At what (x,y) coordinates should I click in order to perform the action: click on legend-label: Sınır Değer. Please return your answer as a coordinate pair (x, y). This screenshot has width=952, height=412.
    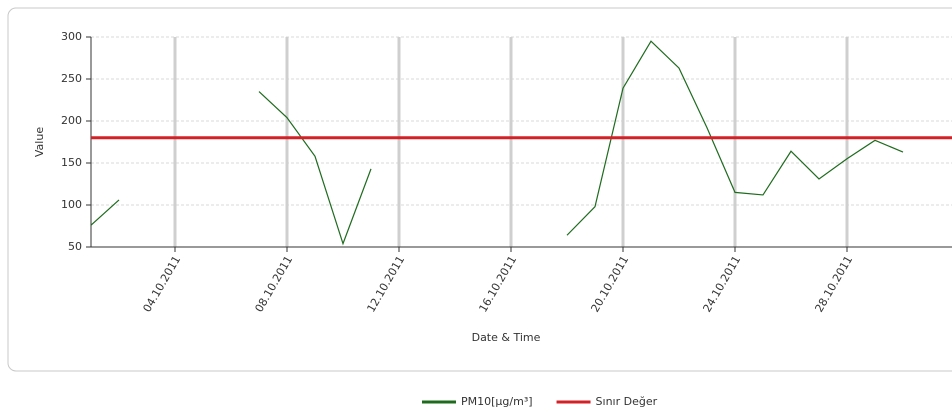
    Looking at the image, I should click on (627, 401).